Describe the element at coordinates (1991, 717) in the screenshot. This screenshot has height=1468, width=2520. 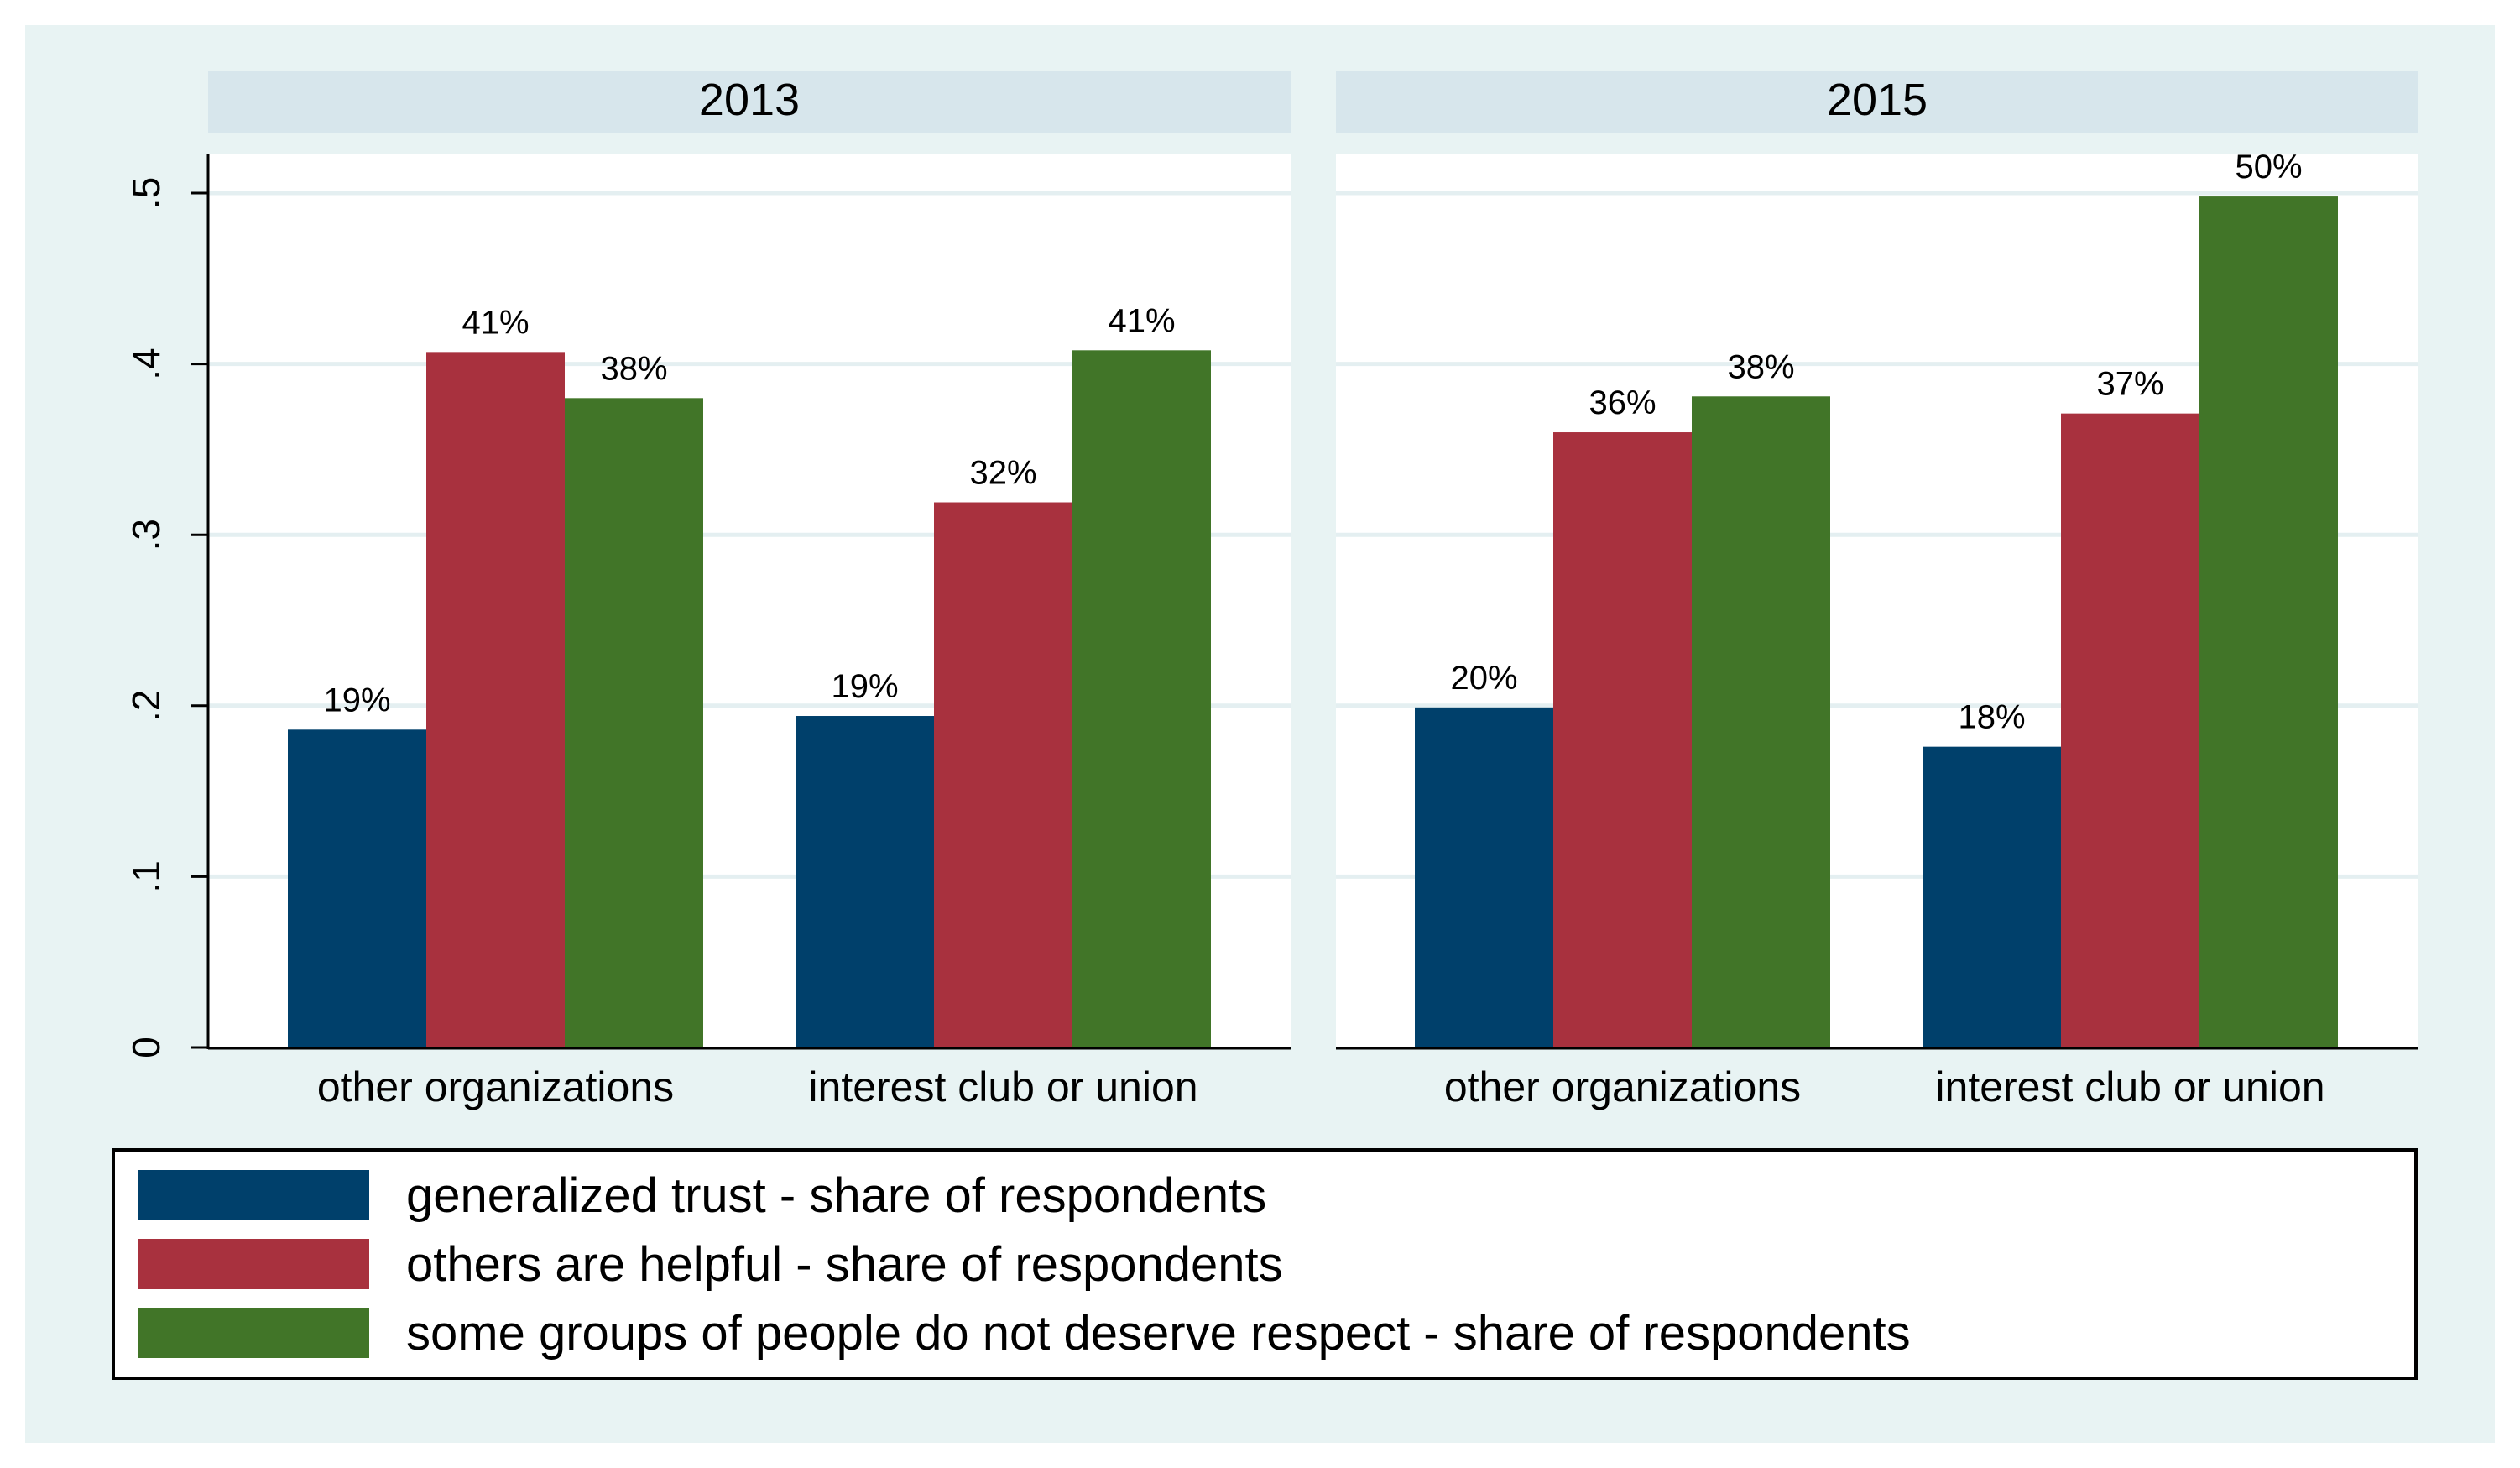
I see `data-label: 18%` at that location.